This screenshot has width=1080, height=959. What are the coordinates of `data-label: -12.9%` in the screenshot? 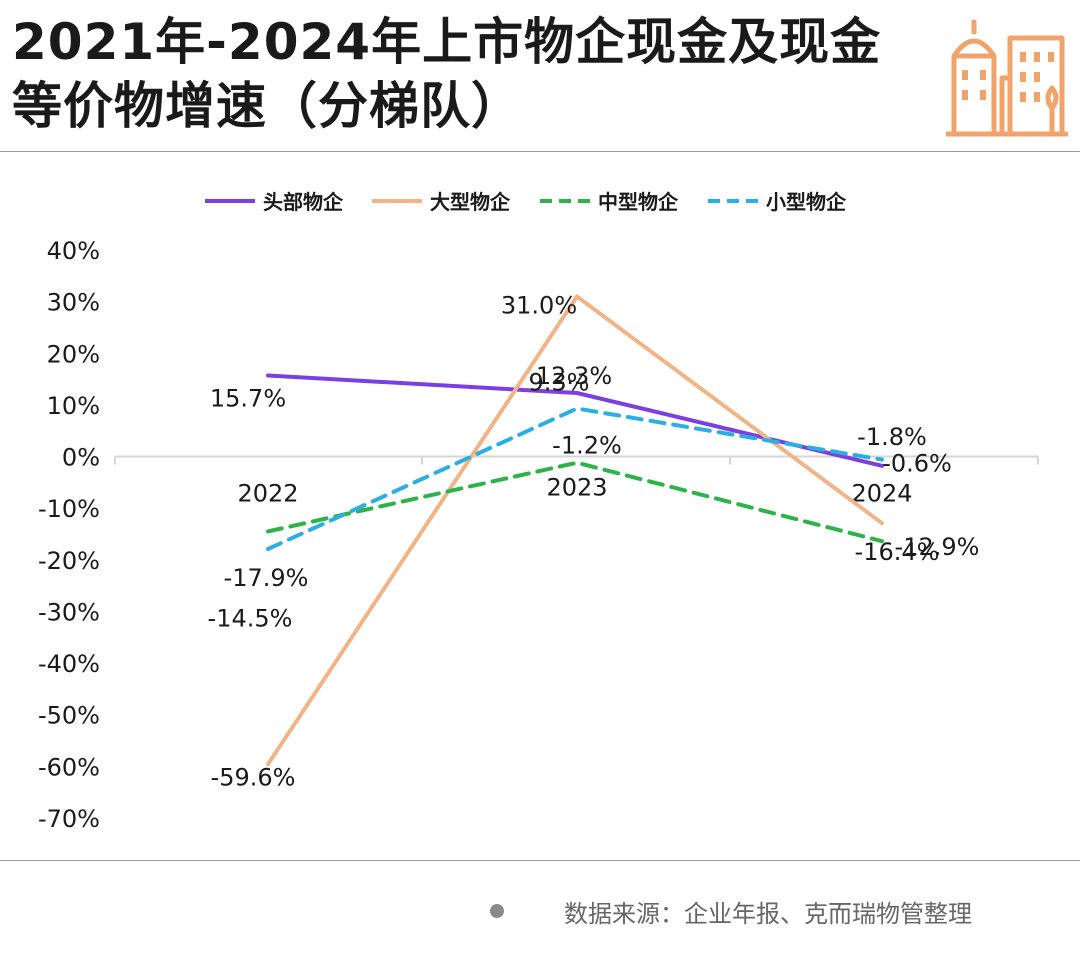 It's located at (937, 547).